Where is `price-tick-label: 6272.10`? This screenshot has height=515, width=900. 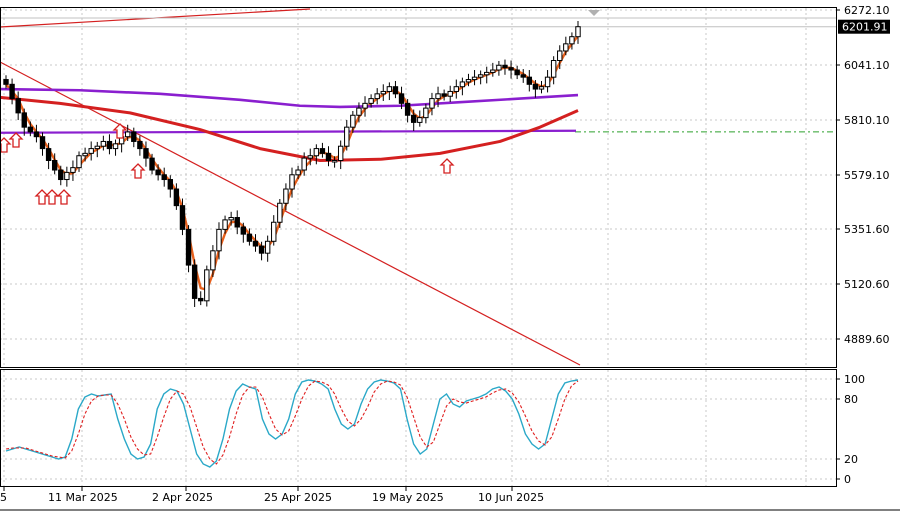 price-tick-label: 6272.10 is located at coordinates (867, 10).